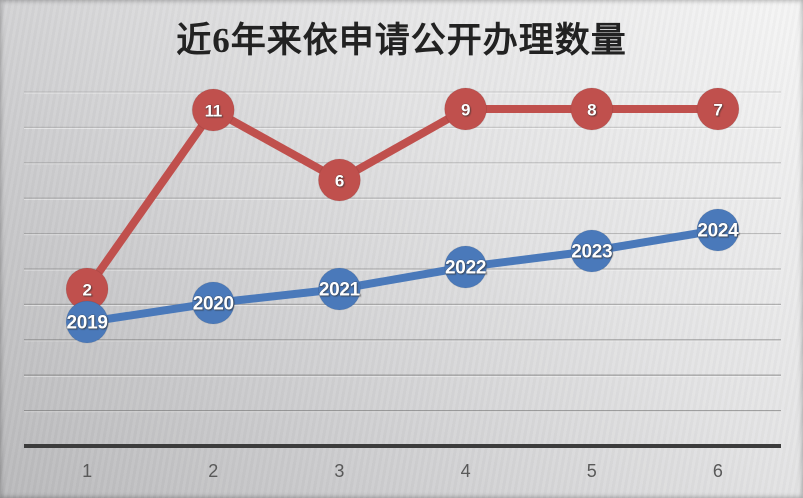  What do you see at coordinates (87, 471) in the screenshot?
I see `x-axis-tick: 1` at bounding box center [87, 471].